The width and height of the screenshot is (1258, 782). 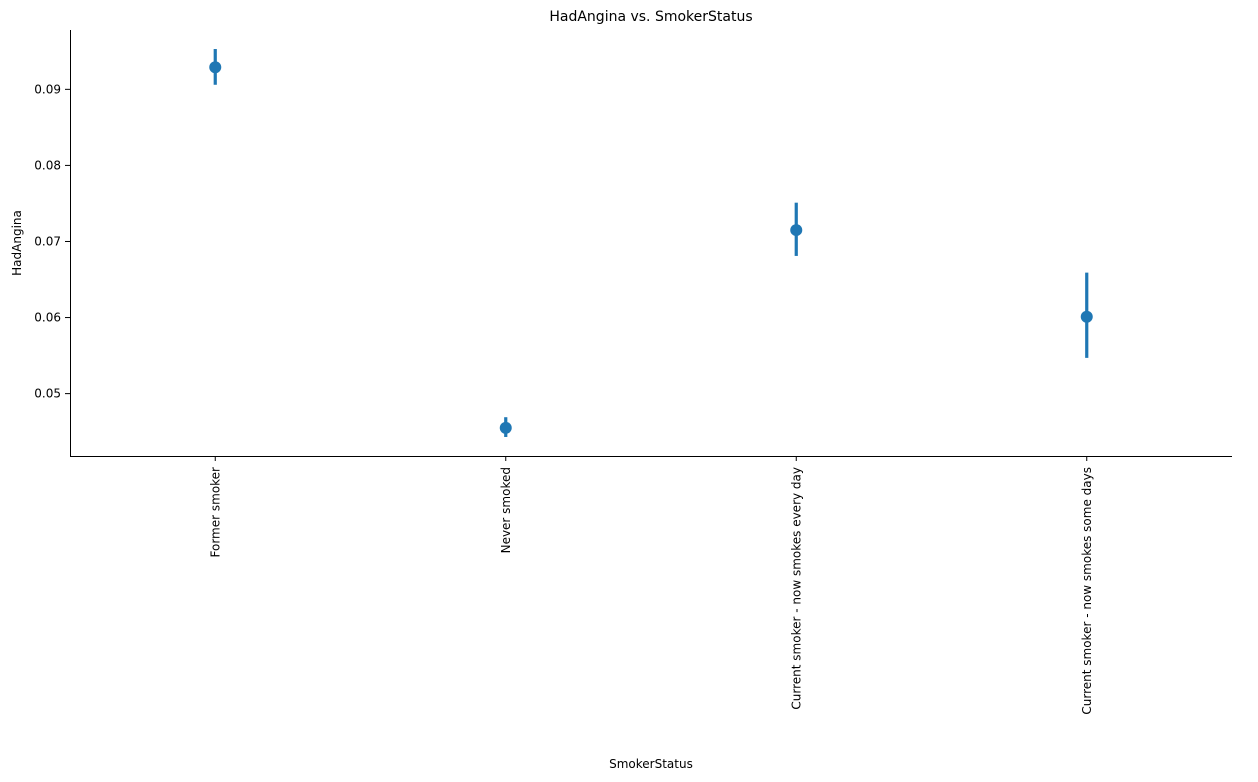 What do you see at coordinates (796, 588) in the screenshot?
I see `x-tick-label: Current smoker - now smokes every day` at bounding box center [796, 588].